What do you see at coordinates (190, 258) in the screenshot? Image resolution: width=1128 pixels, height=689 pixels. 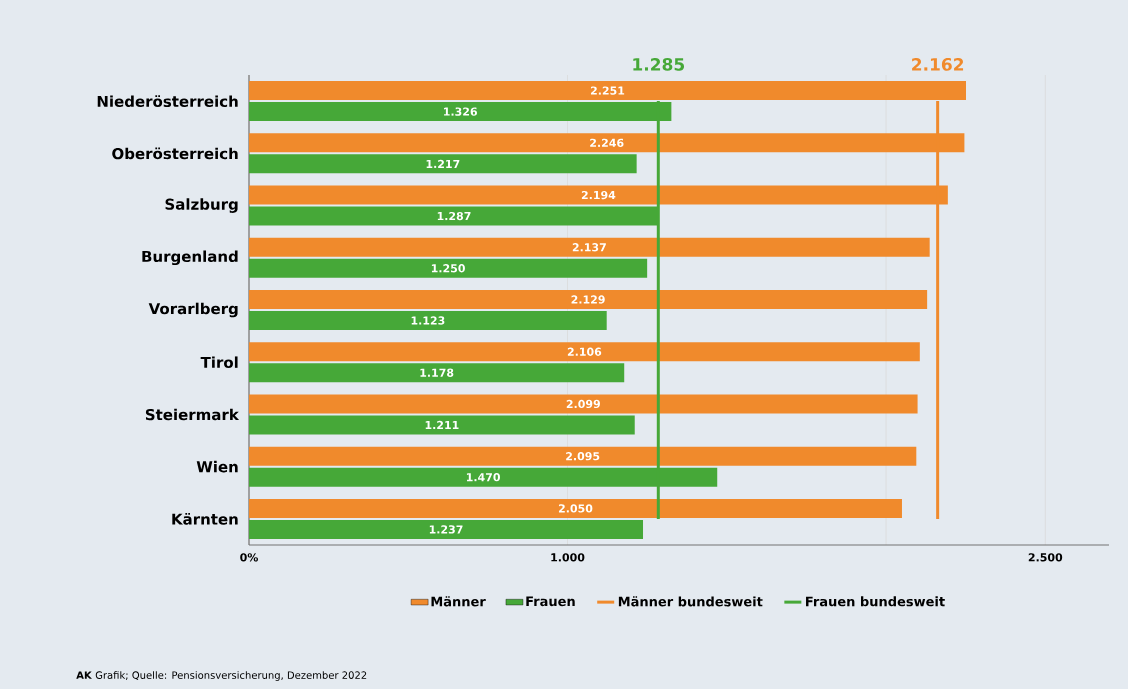 I see `y-tick-label: Burgenland` at bounding box center [190, 258].